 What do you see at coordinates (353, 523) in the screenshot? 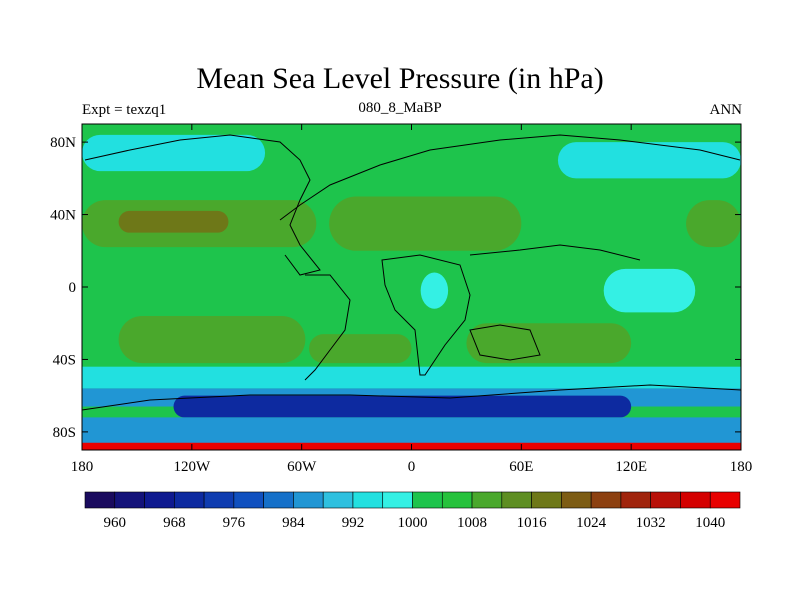
I see `colorbar-label: 992` at bounding box center [353, 523].